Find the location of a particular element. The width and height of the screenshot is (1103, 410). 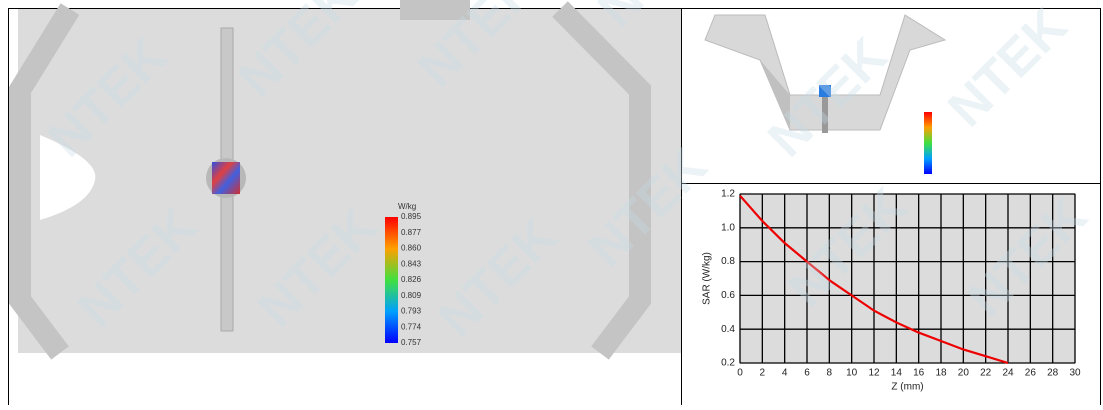

scale-label: 0.895 is located at coordinates (411, 216).